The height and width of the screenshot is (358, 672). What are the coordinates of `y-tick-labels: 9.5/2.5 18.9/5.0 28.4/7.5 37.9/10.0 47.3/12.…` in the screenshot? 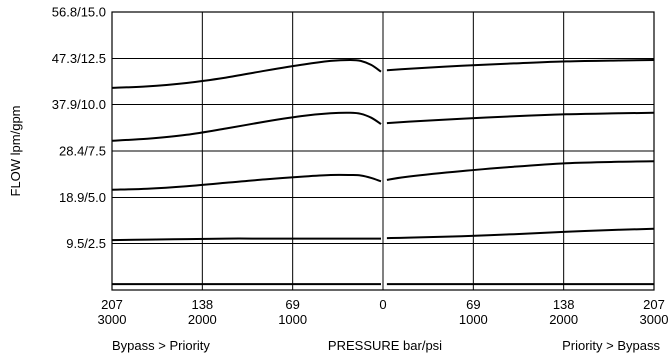 It's located at (79, 128).